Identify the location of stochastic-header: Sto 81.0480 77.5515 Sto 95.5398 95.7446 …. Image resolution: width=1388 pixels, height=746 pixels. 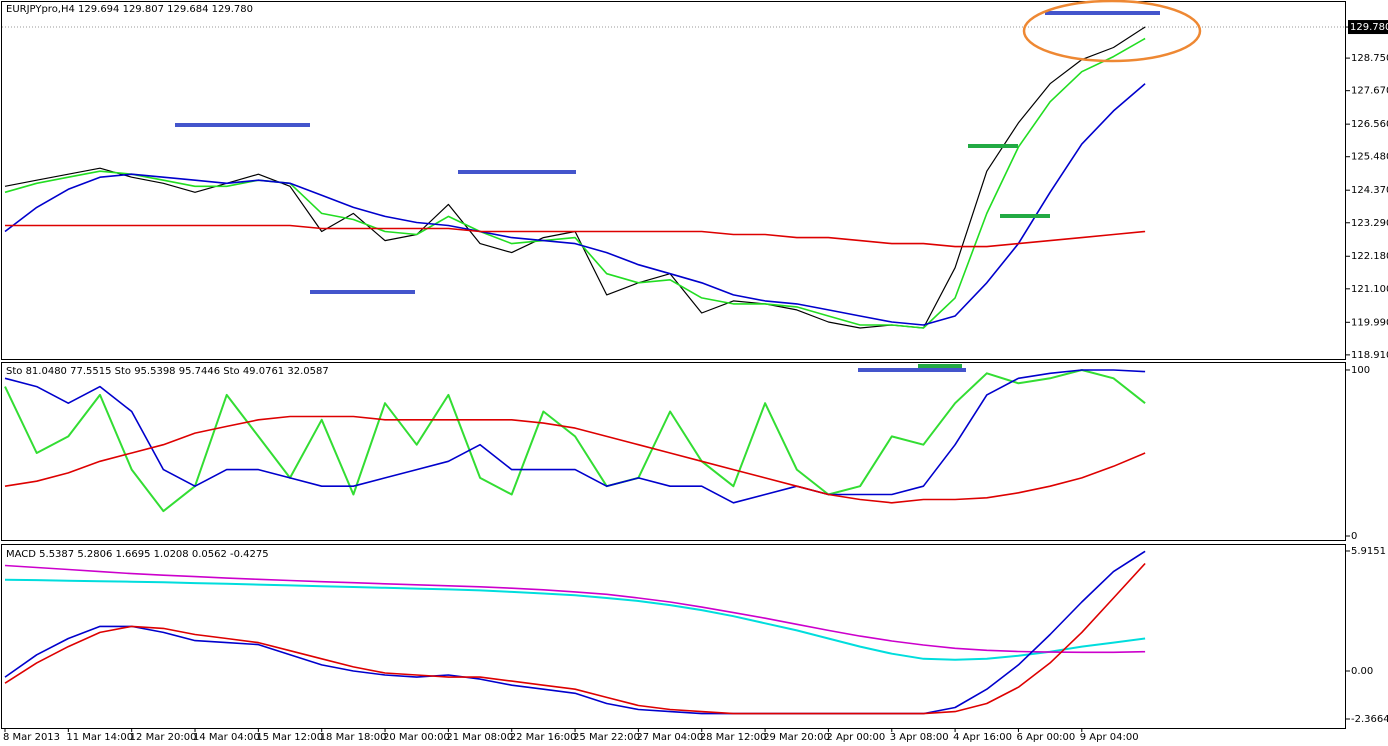
(167, 371).